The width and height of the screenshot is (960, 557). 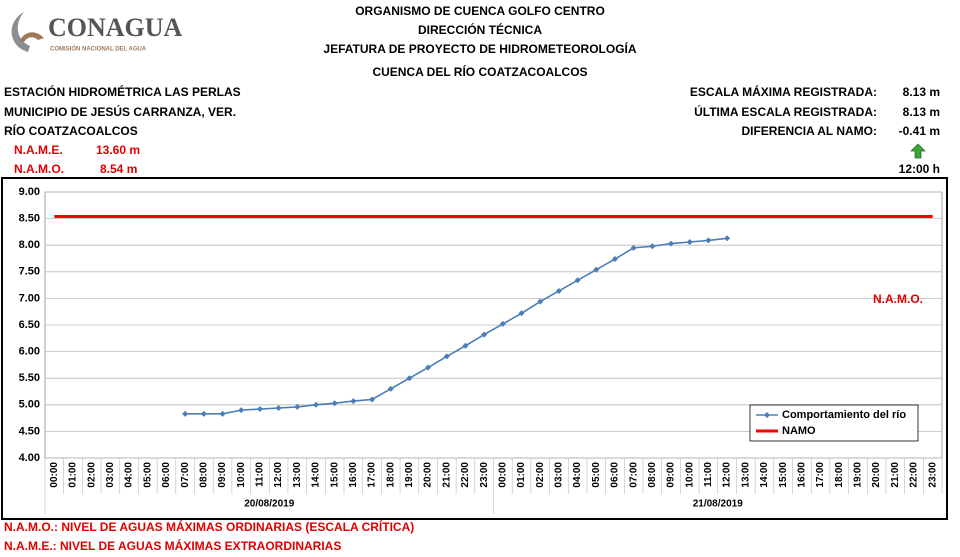 I want to click on x-tick-label: 18:00, so click(x=839, y=475).